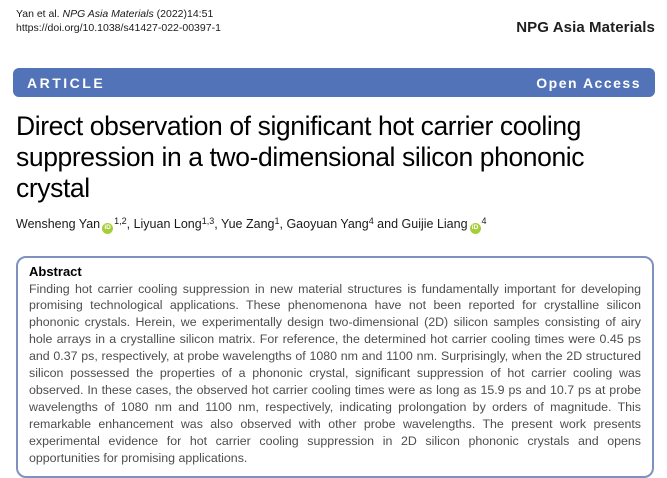  I want to click on article-type-label: ARTICLE, so click(66, 83).